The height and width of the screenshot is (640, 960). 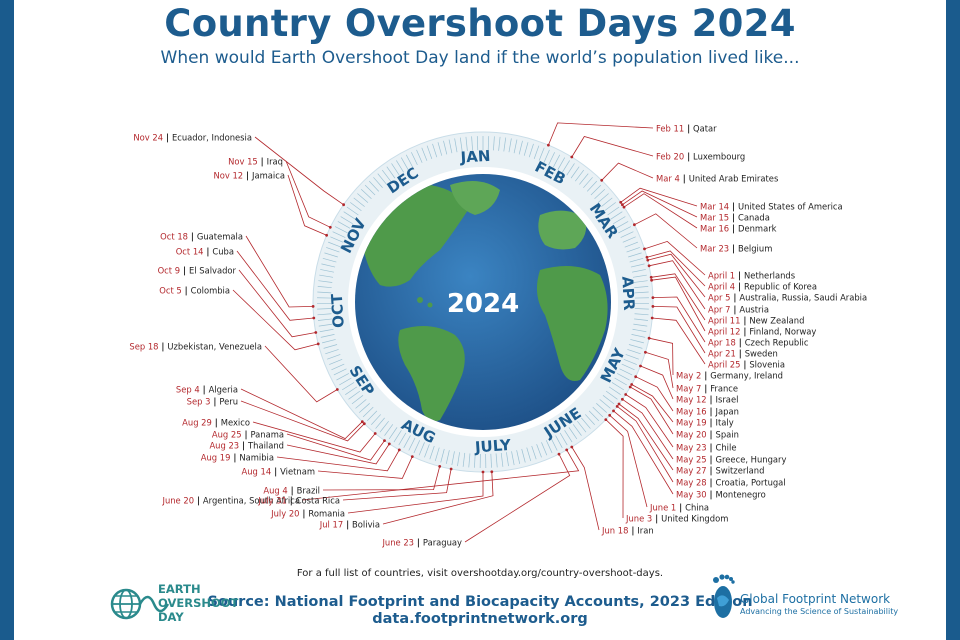 What do you see at coordinates (201, 237) in the screenshot?
I see `country-label: Oct 18 | Guatemala` at bounding box center [201, 237].